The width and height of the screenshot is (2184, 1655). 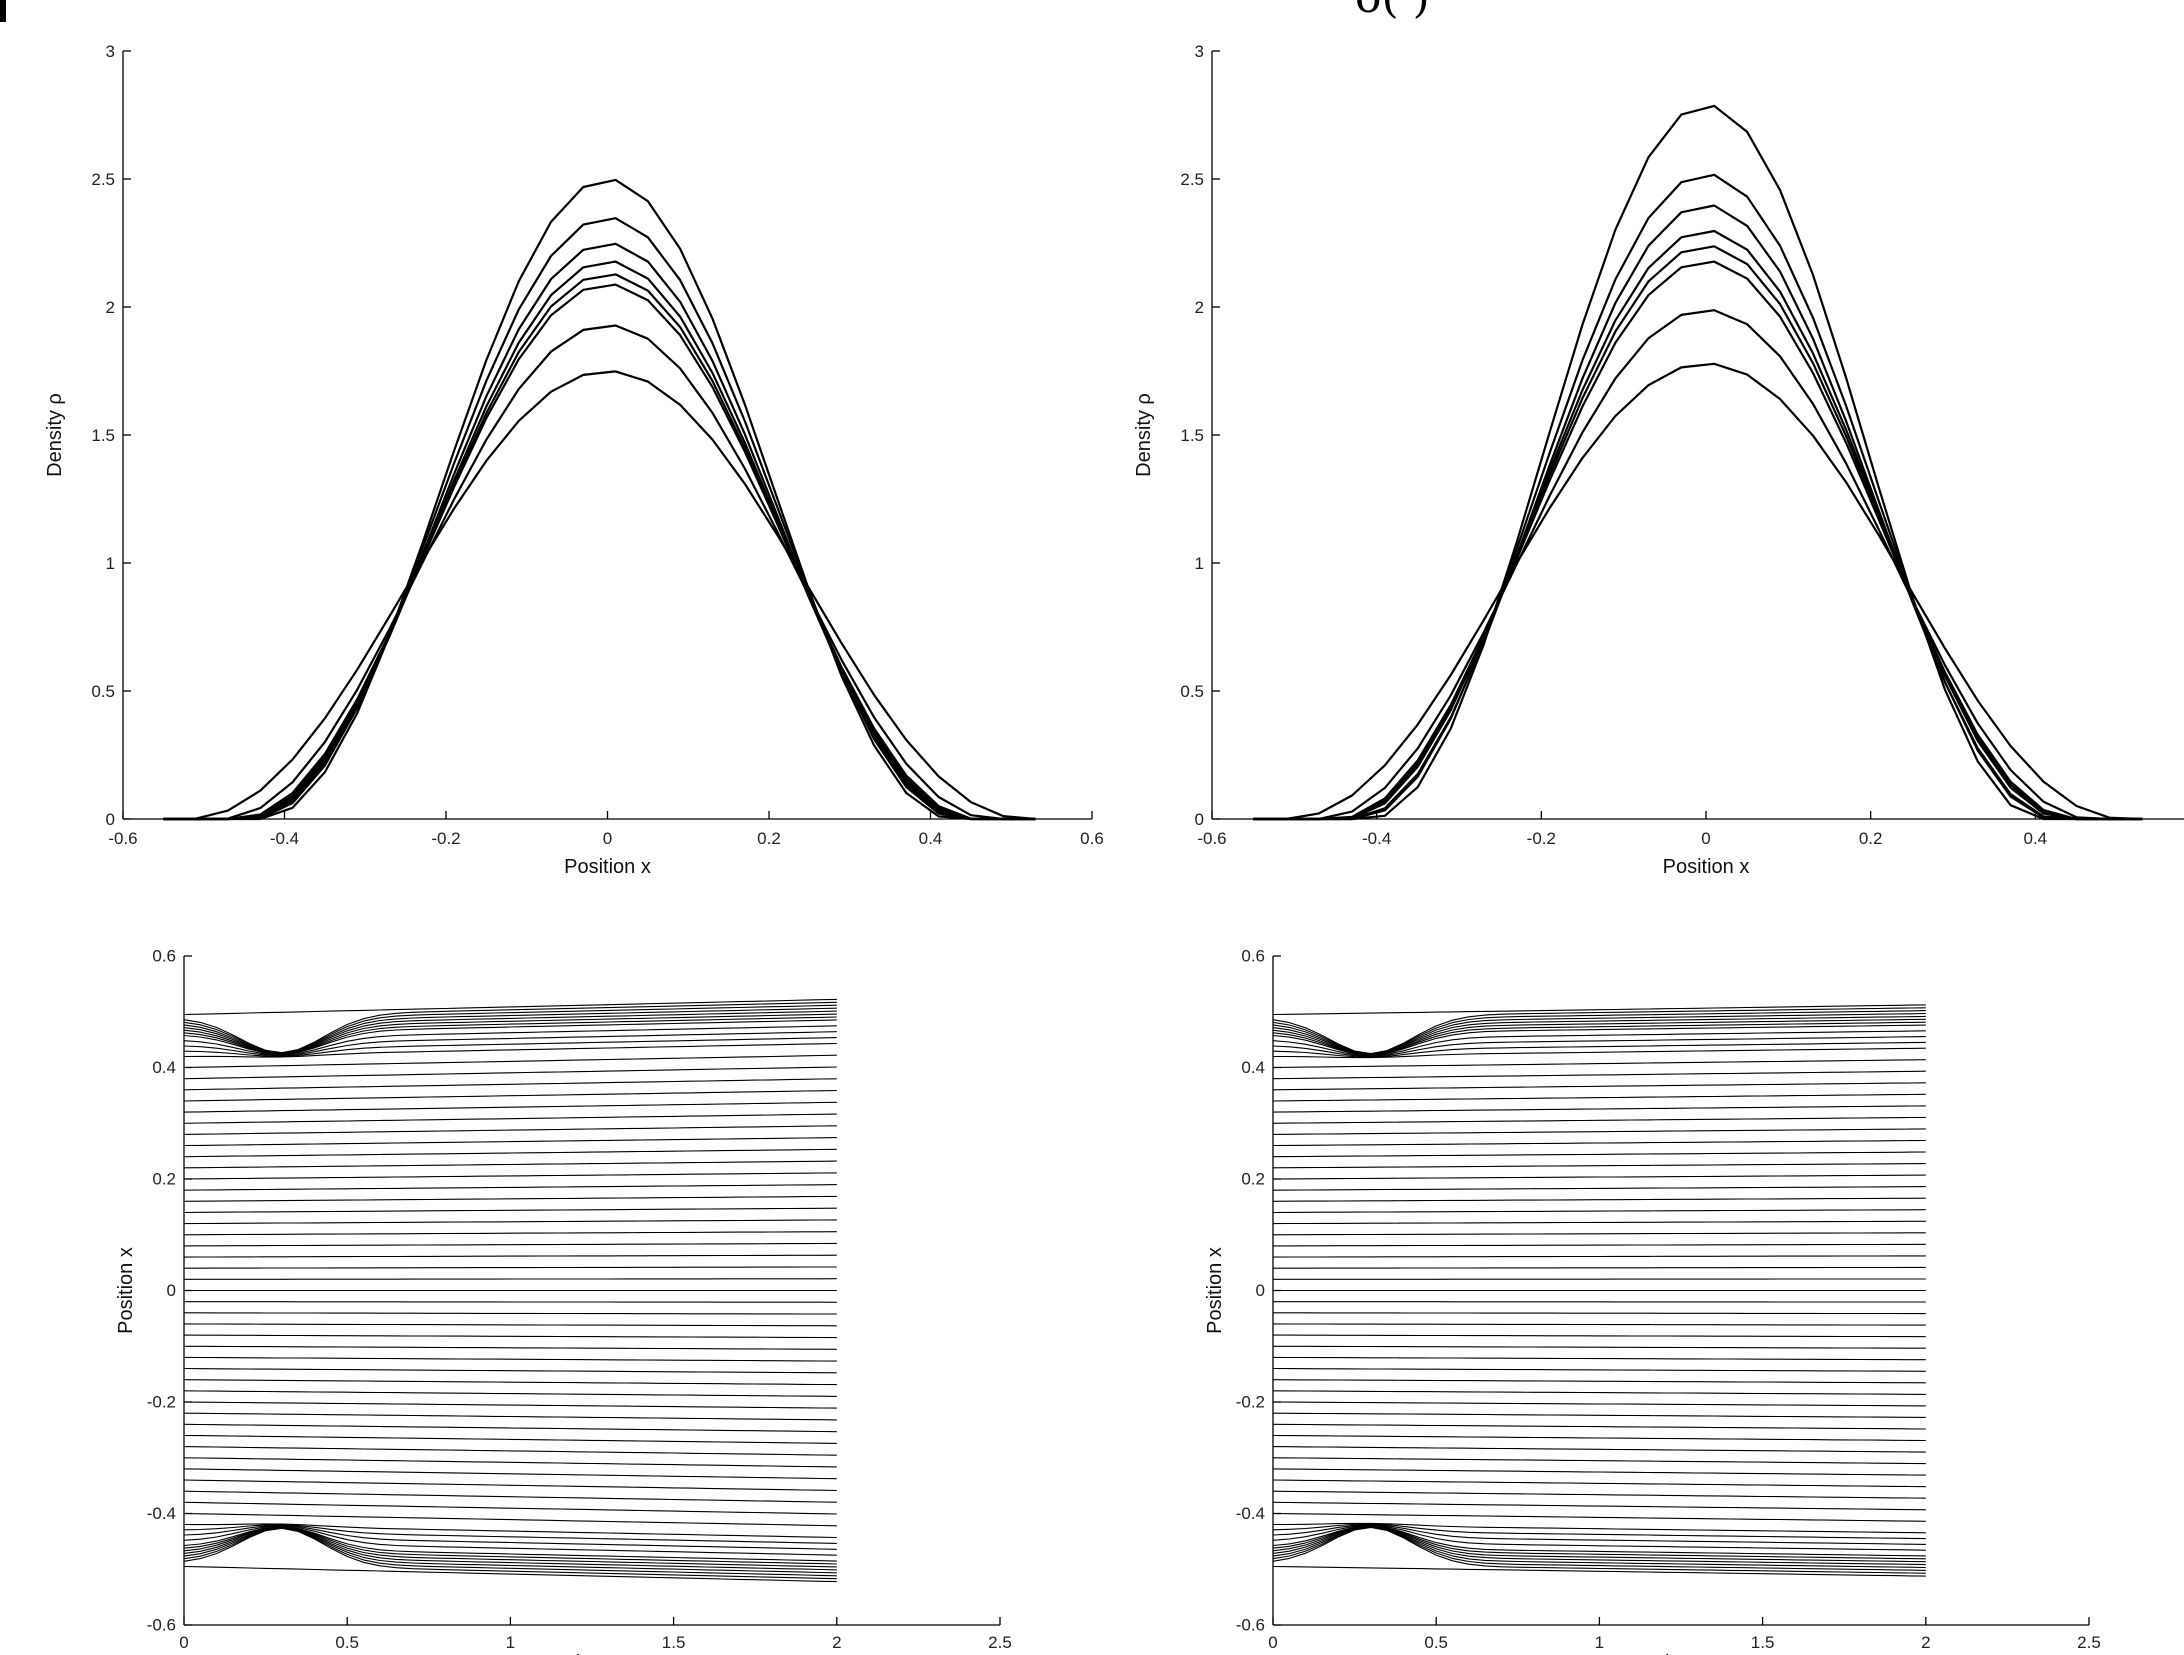 I want to click on y-axis-label: Position x, so click(x=1215, y=1290).